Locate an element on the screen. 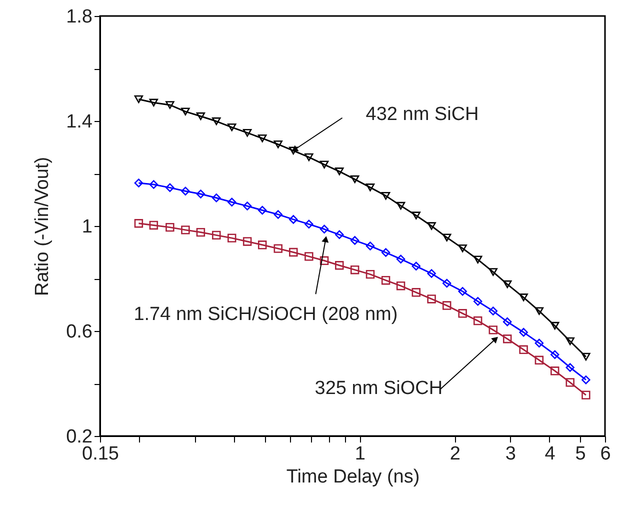  y-tick-label: 0.6 is located at coordinates (79, 332).